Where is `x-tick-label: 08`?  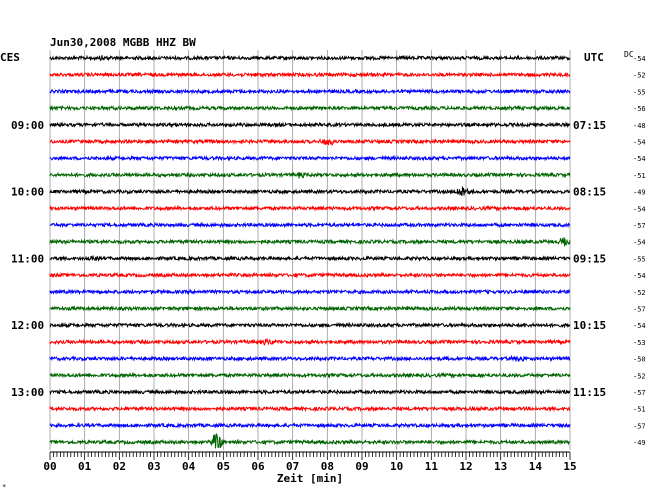
x-tick-label: 08 is located at coordinates (327, 466).